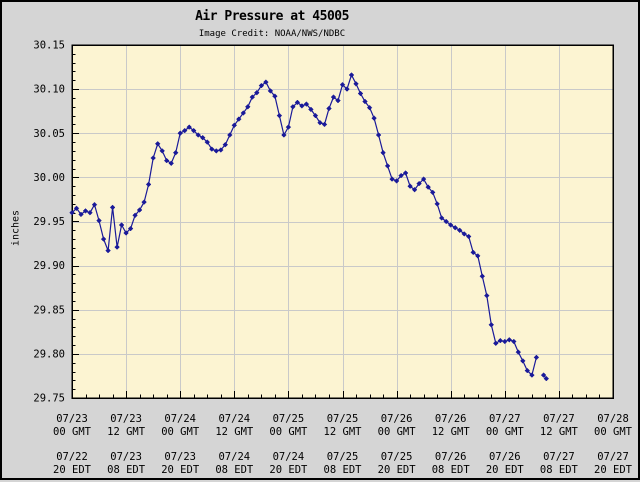  Describe the element at coordinates (49, 399) in the screenshot. I see `y-tick-label: 29.75` at that location.